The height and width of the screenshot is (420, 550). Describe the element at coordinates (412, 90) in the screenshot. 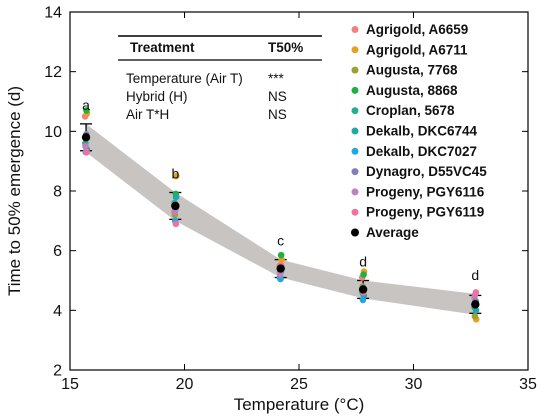

I see `legend-label-3: Augusta, 8868` at that location.